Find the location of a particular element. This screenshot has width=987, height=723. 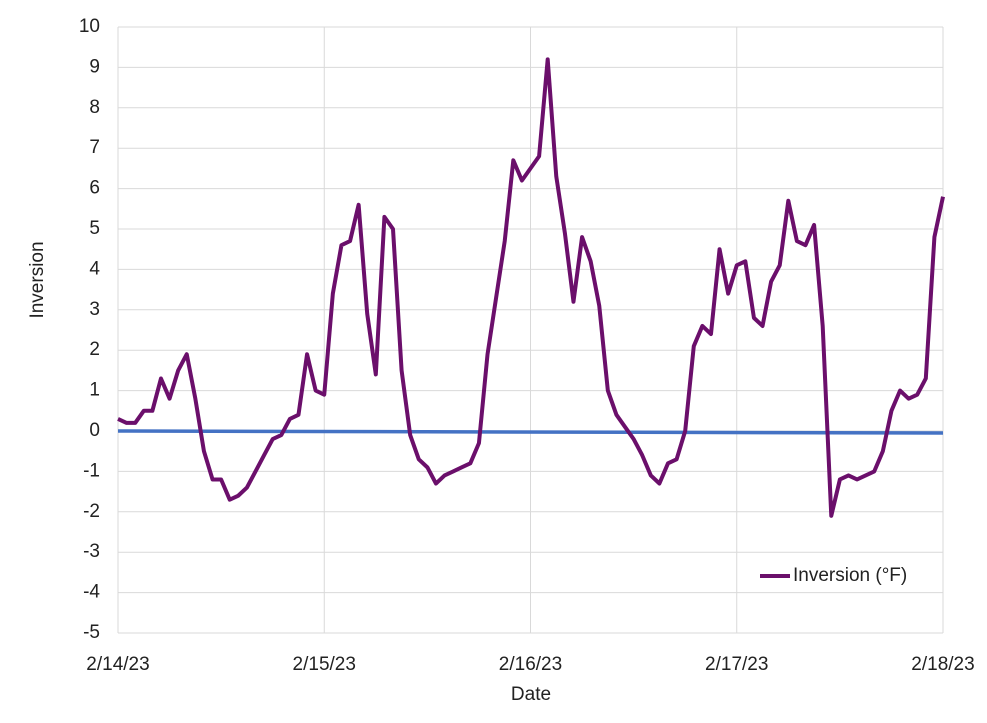

y-tick-label: 8 is located at coordinates (94, 107).